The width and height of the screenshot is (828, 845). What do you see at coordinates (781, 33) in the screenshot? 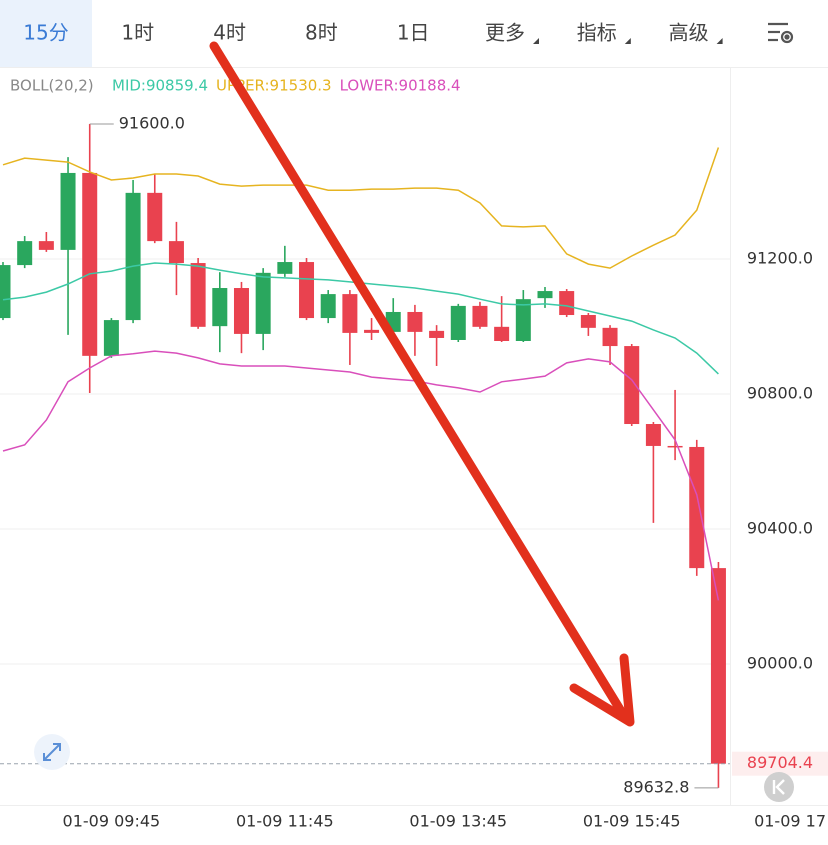
I see `settings-icon` at bounding box center [781, 33].